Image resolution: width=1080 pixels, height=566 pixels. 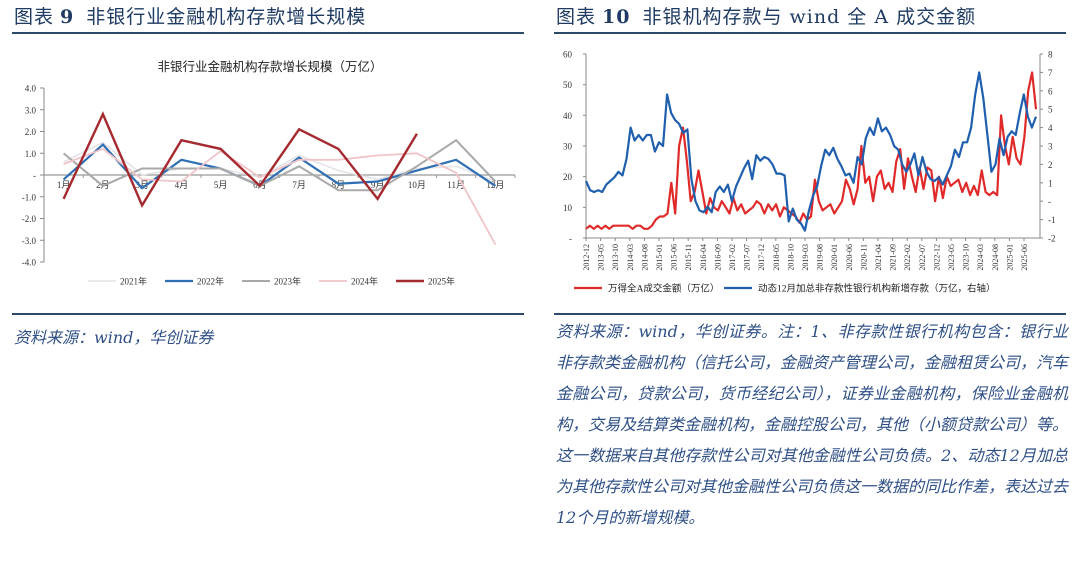 What do you see at coordinates (995, 257) in the screenshot?
I see `x-tick-label: 2024-08` at bounding box center [995, 257].